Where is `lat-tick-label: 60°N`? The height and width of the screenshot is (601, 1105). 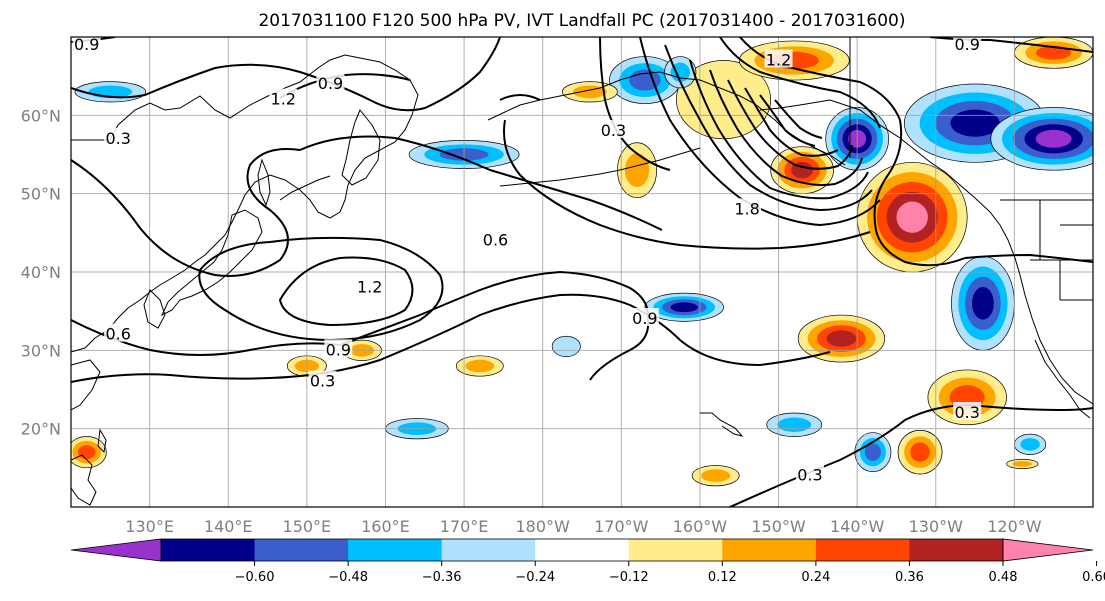
lat-tick-label: 60°N is located at coordinates (41, 115).